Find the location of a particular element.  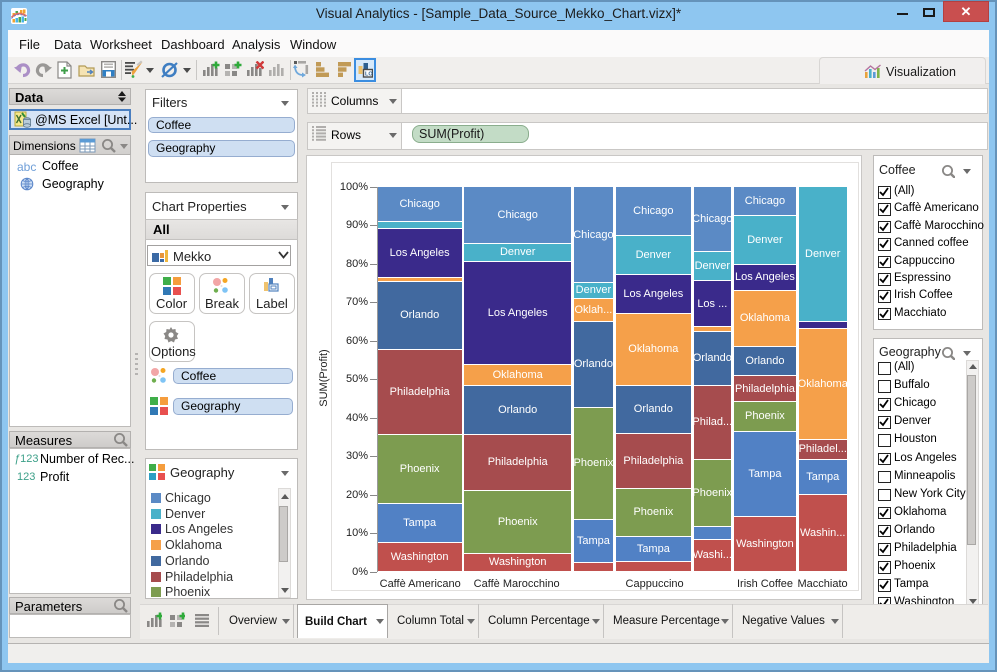

svg-text: LO is located at coordinates (369, 75).